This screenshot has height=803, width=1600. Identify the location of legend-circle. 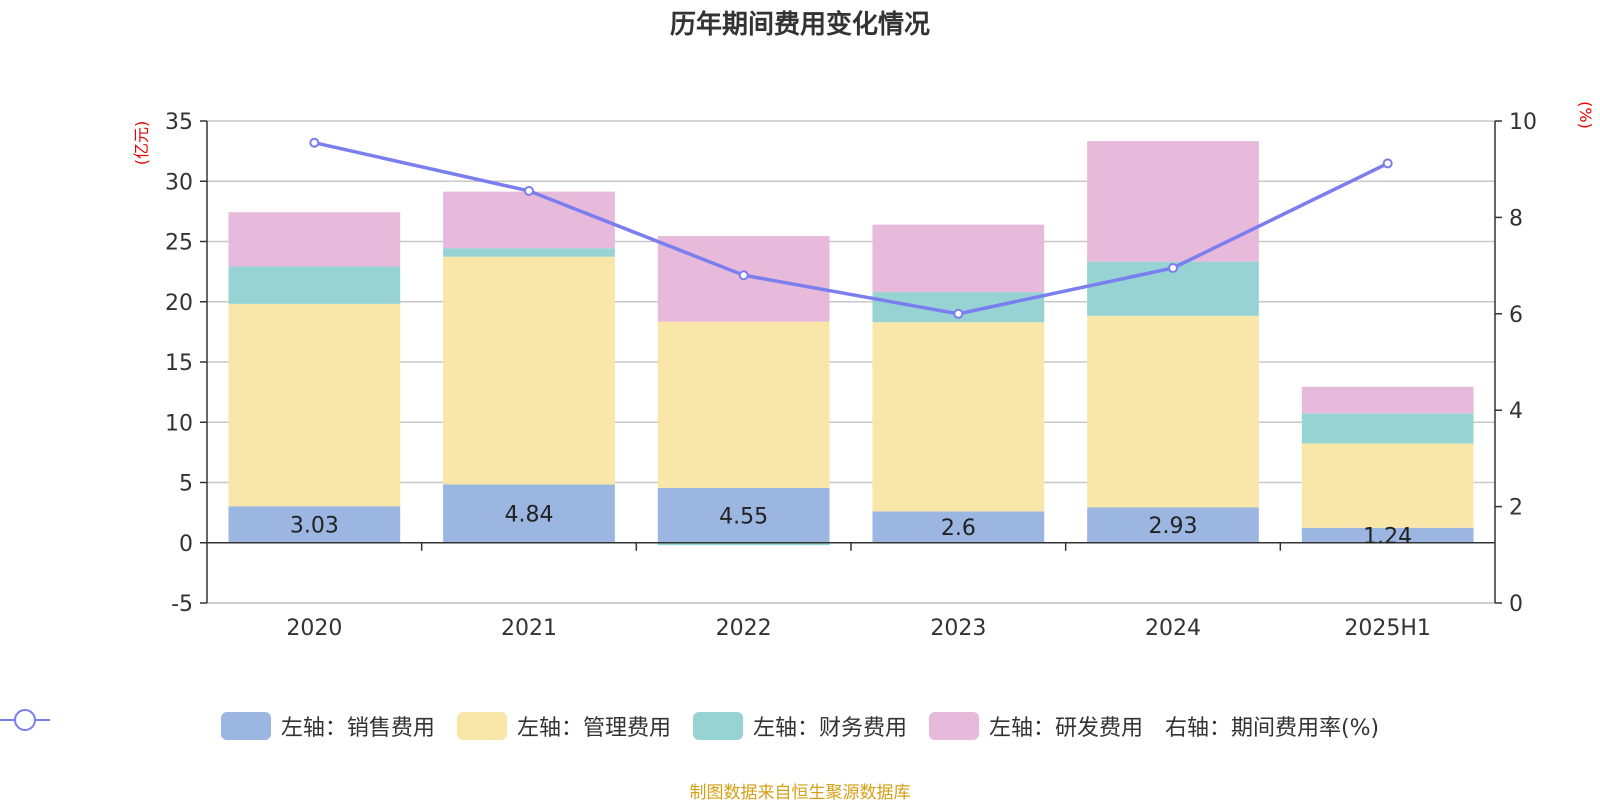
(25, 720).